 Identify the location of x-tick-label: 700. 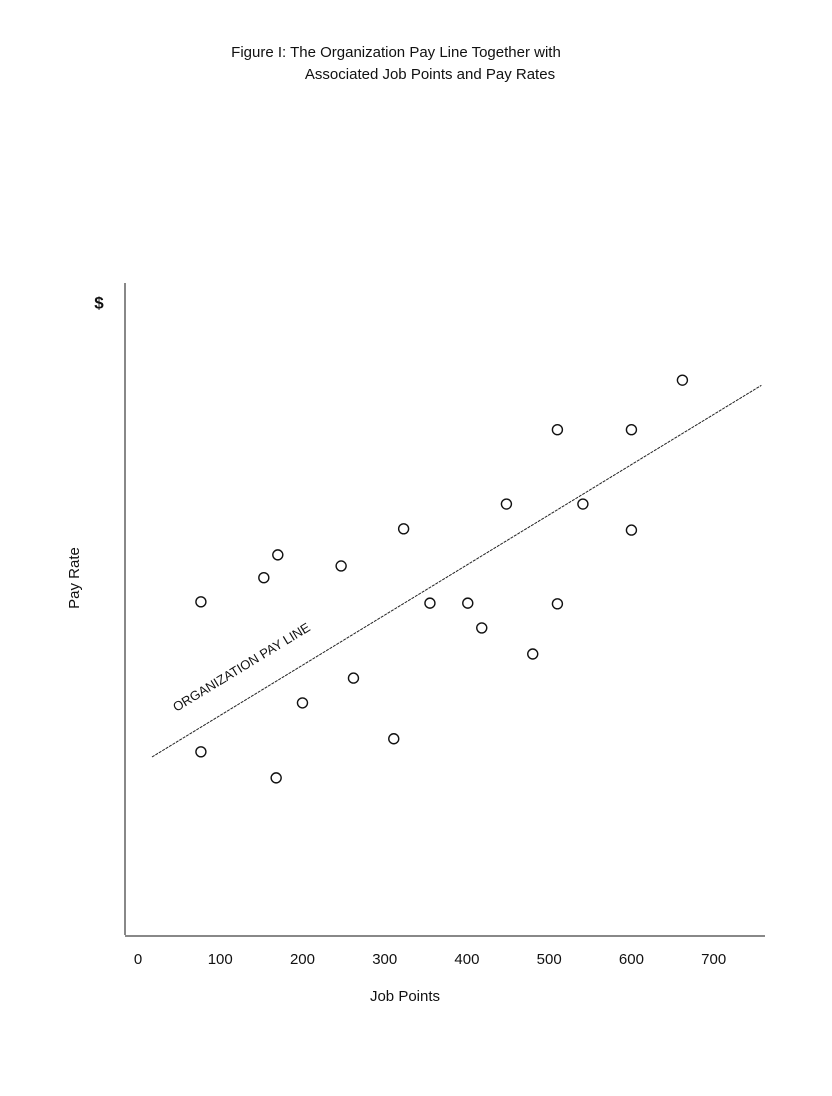
(713, 959).